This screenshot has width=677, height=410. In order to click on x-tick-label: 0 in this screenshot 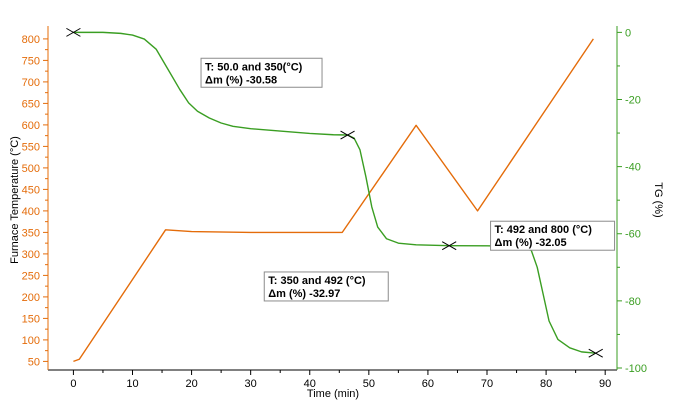, I will do `click(73, 384)`.